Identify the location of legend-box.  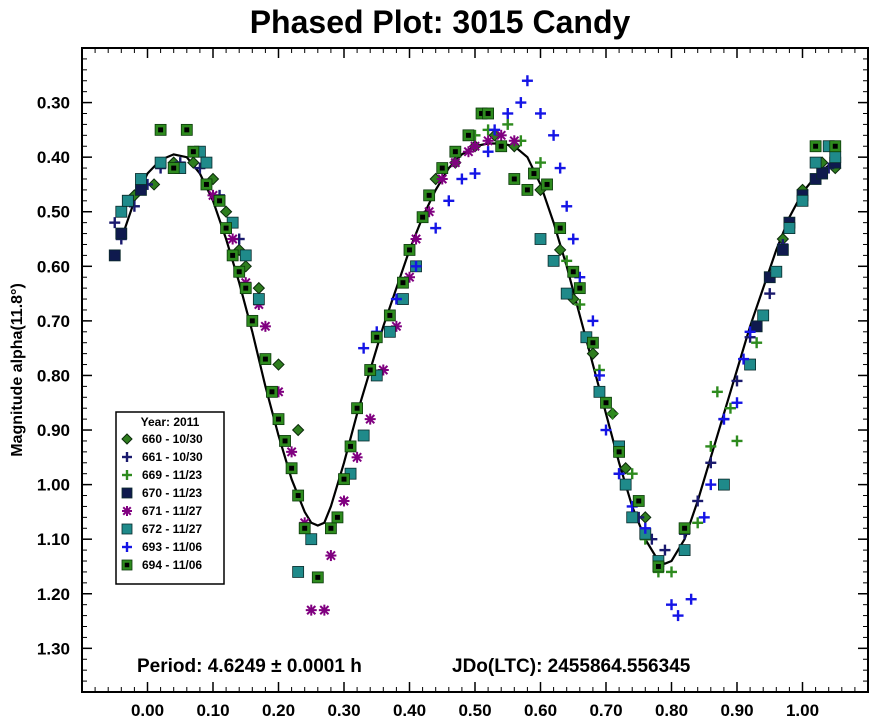
(170, 498).